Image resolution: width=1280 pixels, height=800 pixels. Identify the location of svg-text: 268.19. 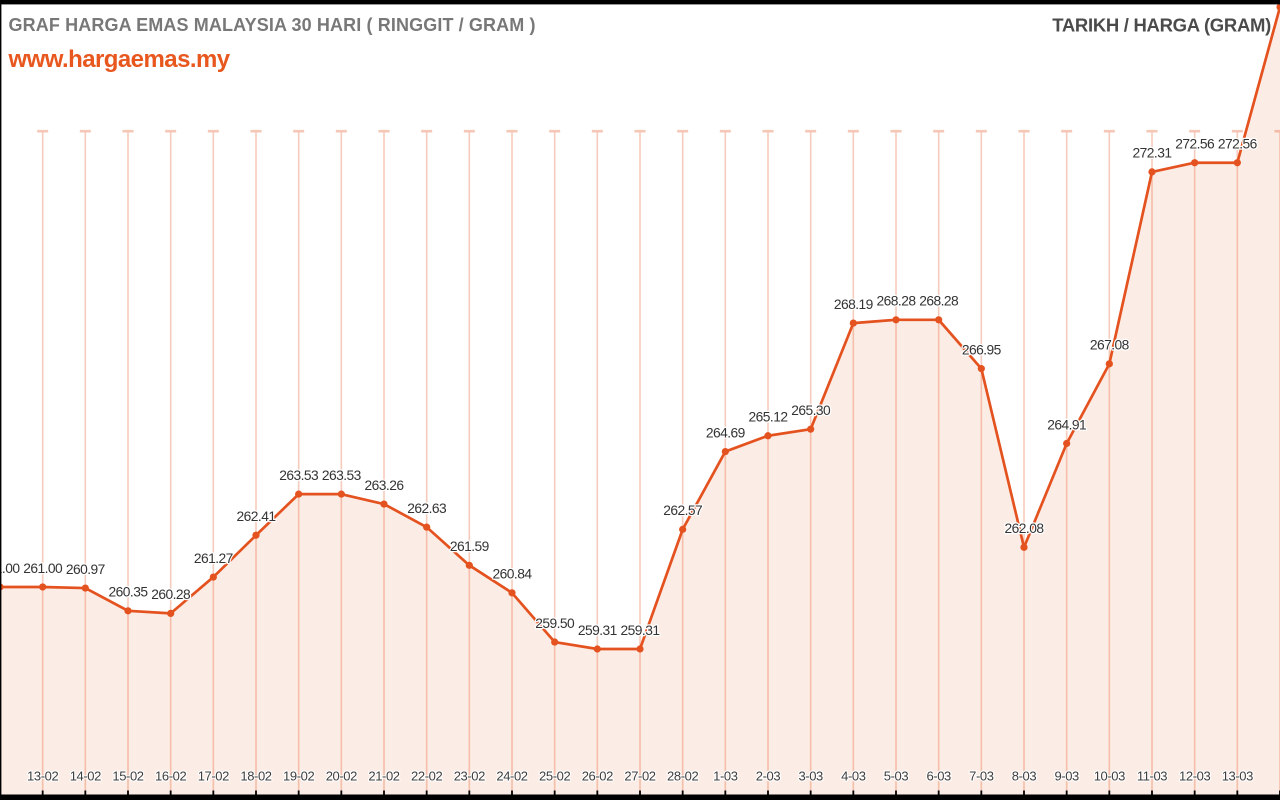
(854, 304).